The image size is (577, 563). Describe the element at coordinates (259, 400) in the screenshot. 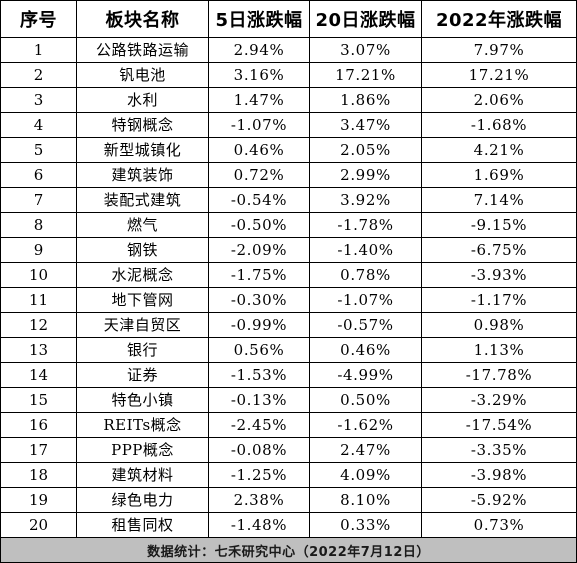

I see `change-5day: -0.13%` at that location.